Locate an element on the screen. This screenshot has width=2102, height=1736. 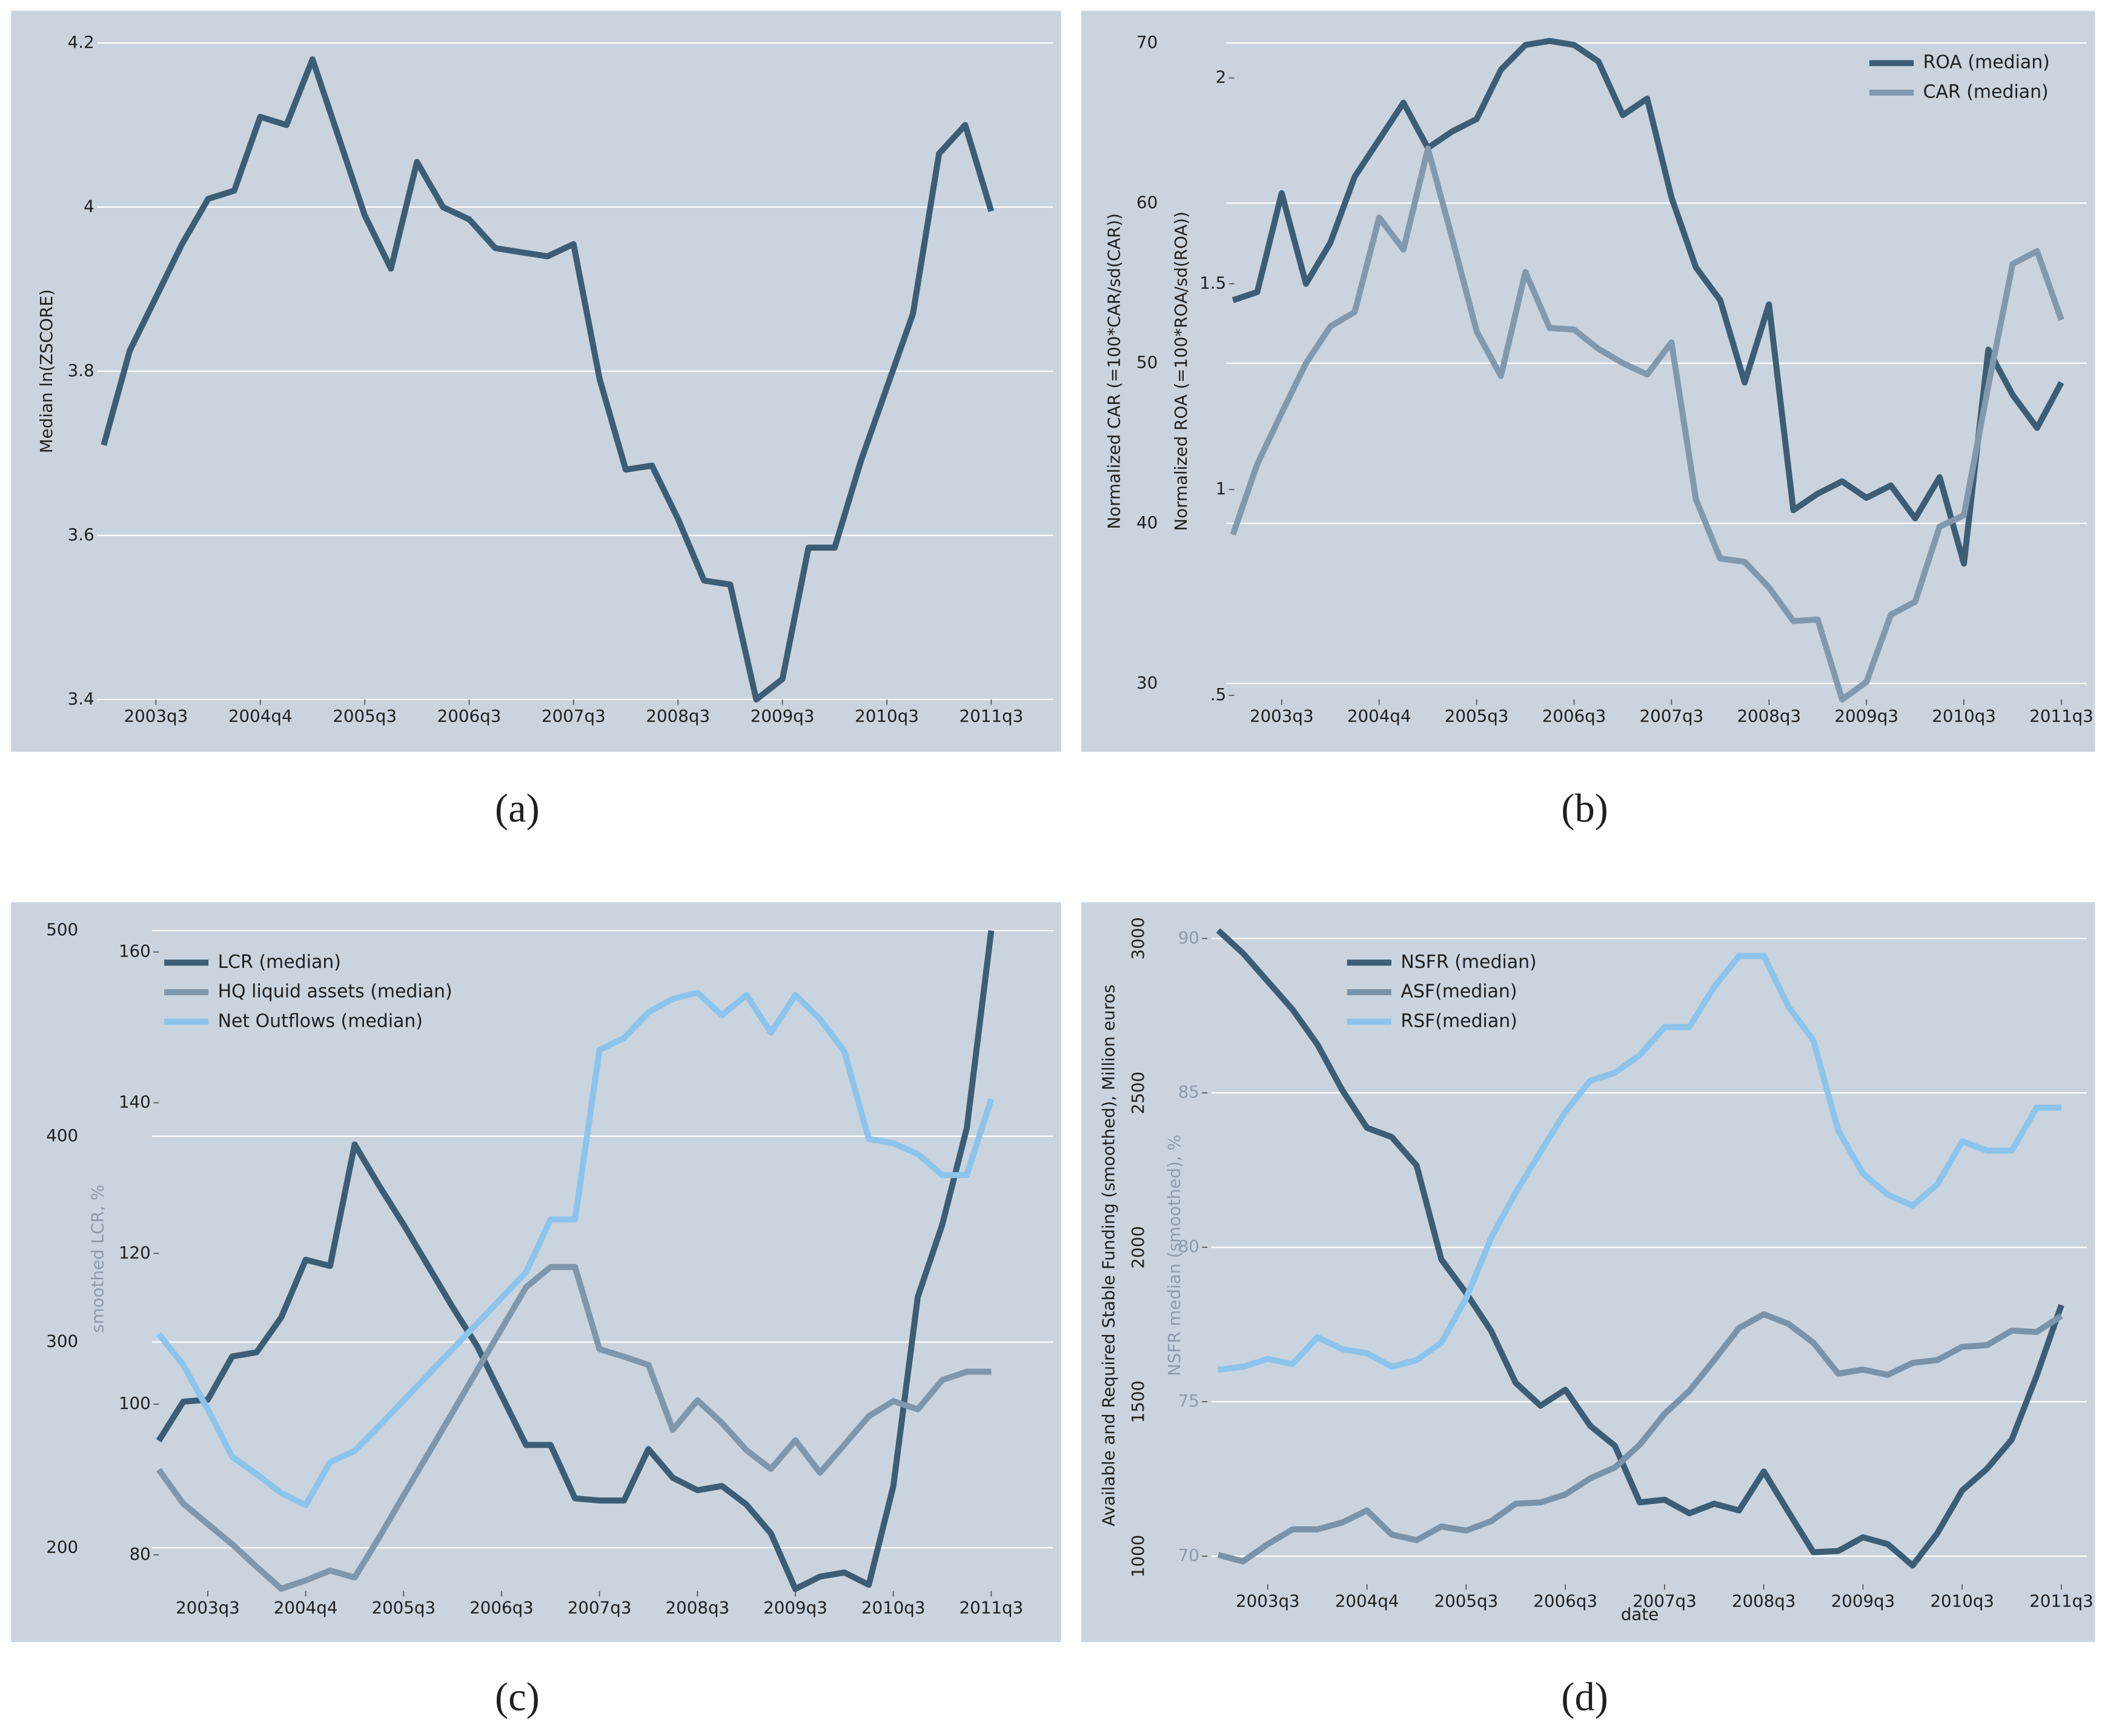
y2-tick-label: .5 is located at coordinates (1218, 694).